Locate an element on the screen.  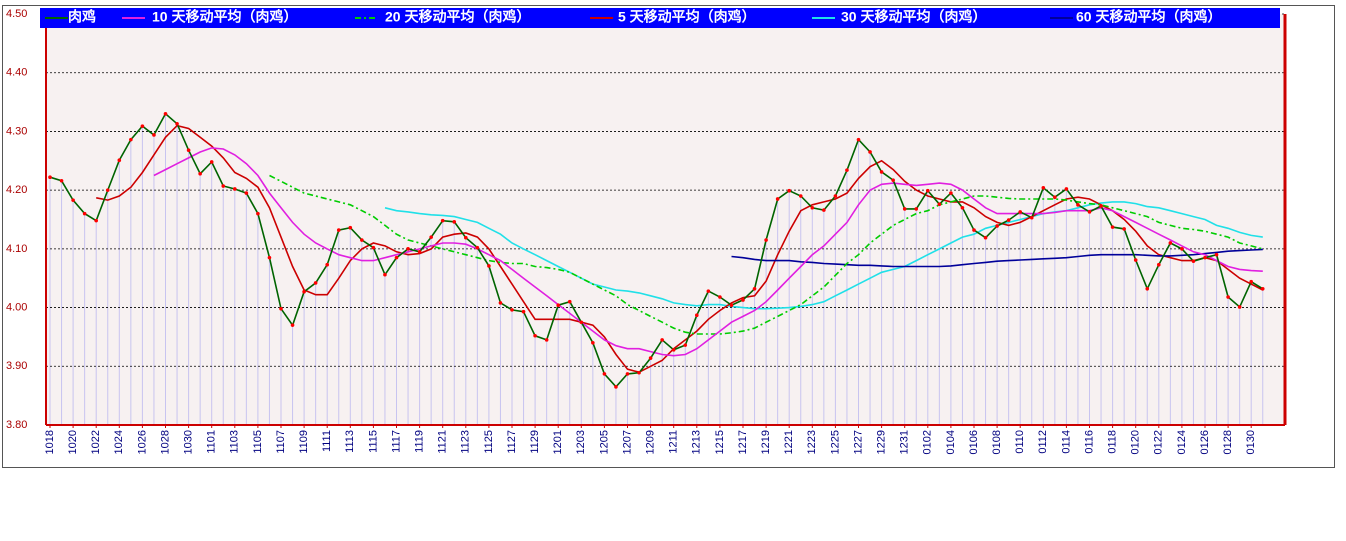
x-tick-label: 1024 is located at coordinates (119, 442).